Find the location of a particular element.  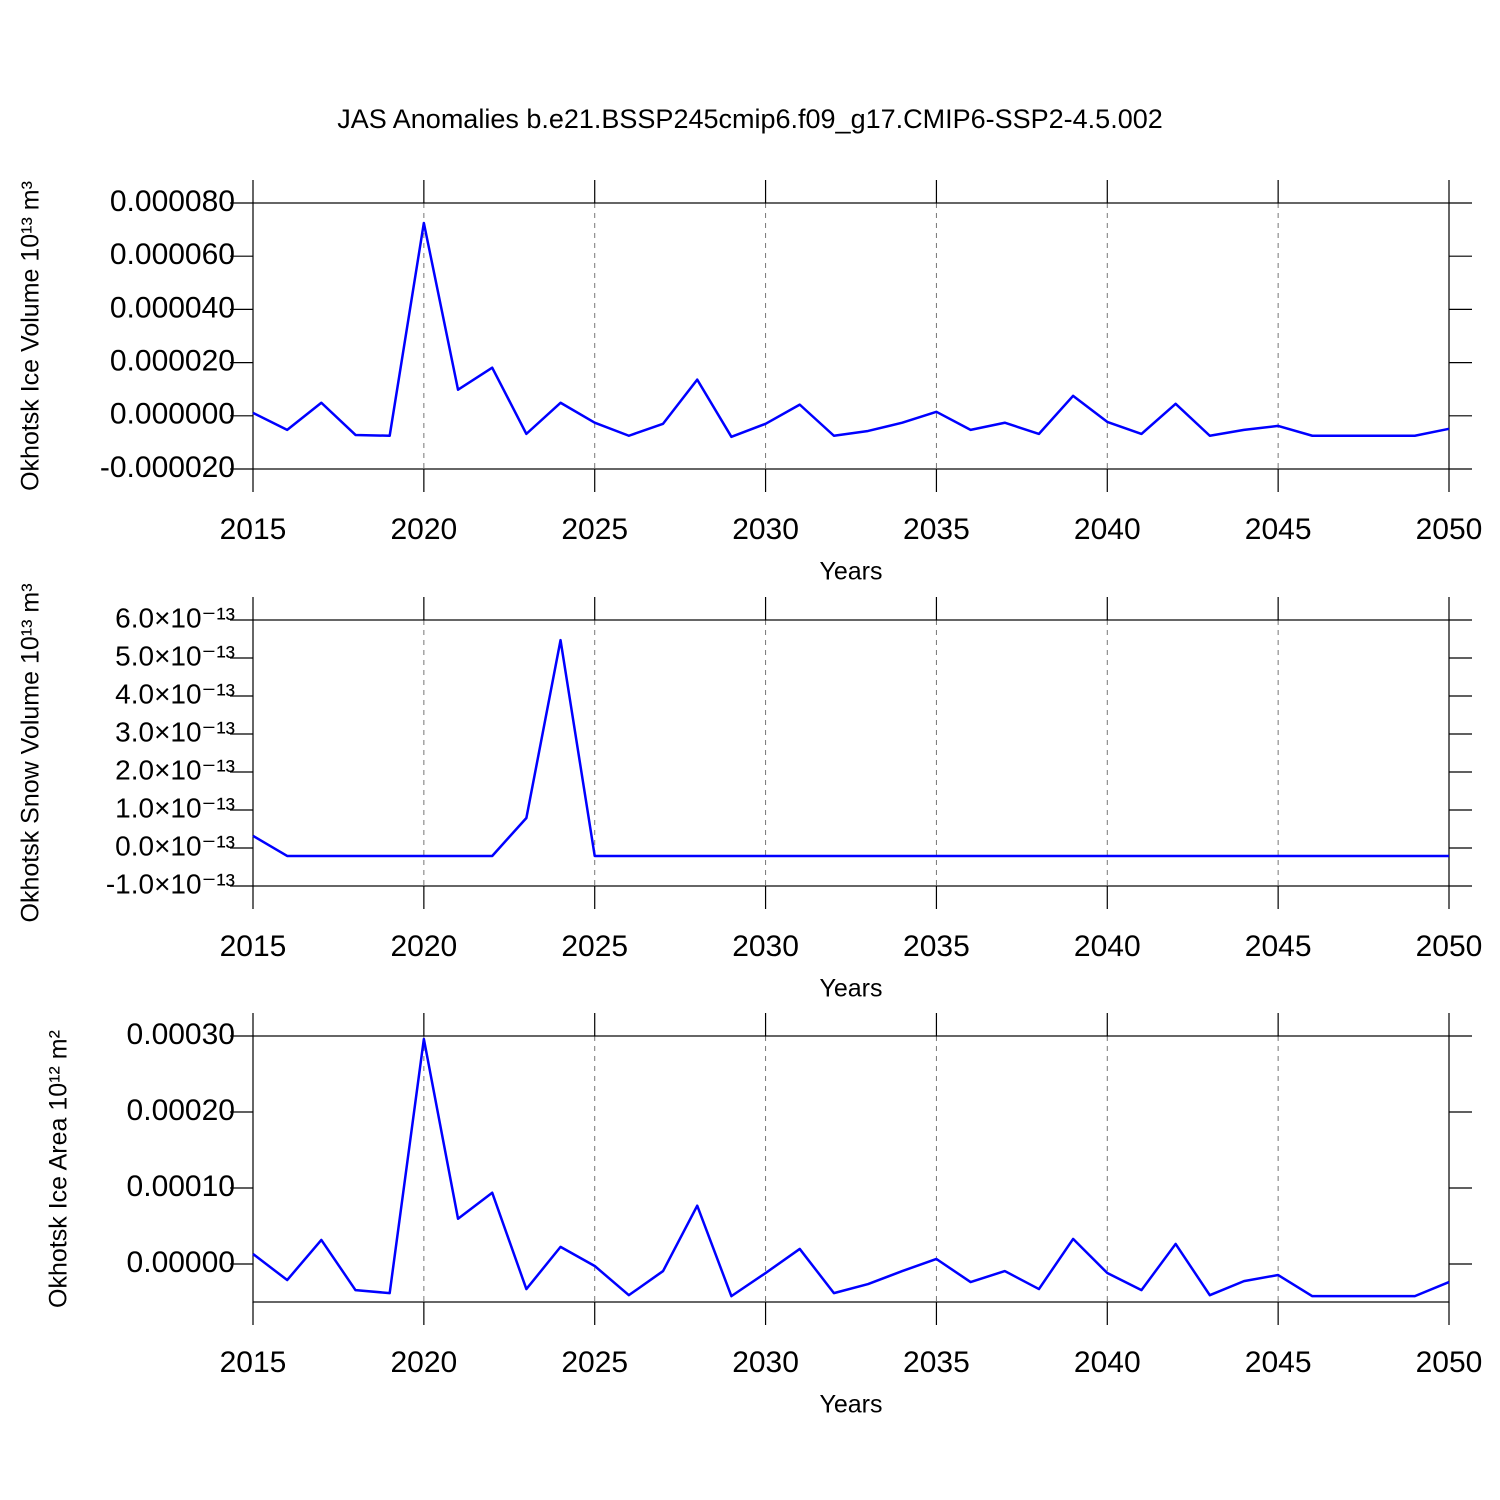

y-tick-label: 3.0×10⁻¹³ is located at coordinates (175, 731).